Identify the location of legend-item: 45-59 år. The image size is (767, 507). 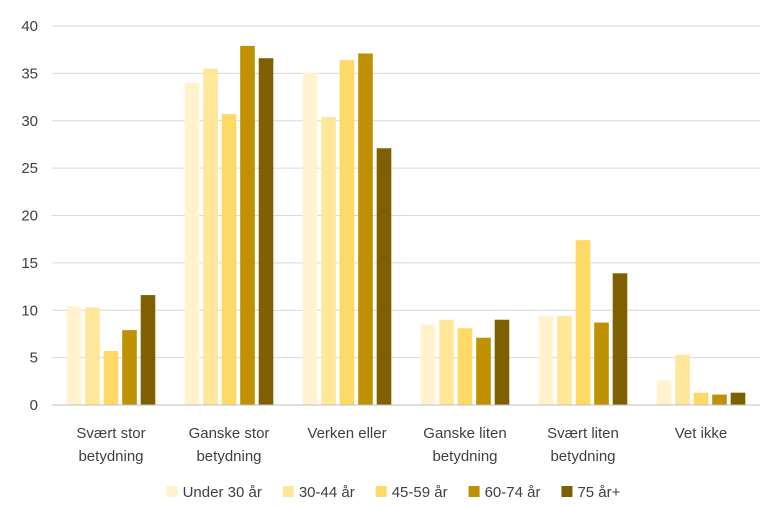
(411, 492).